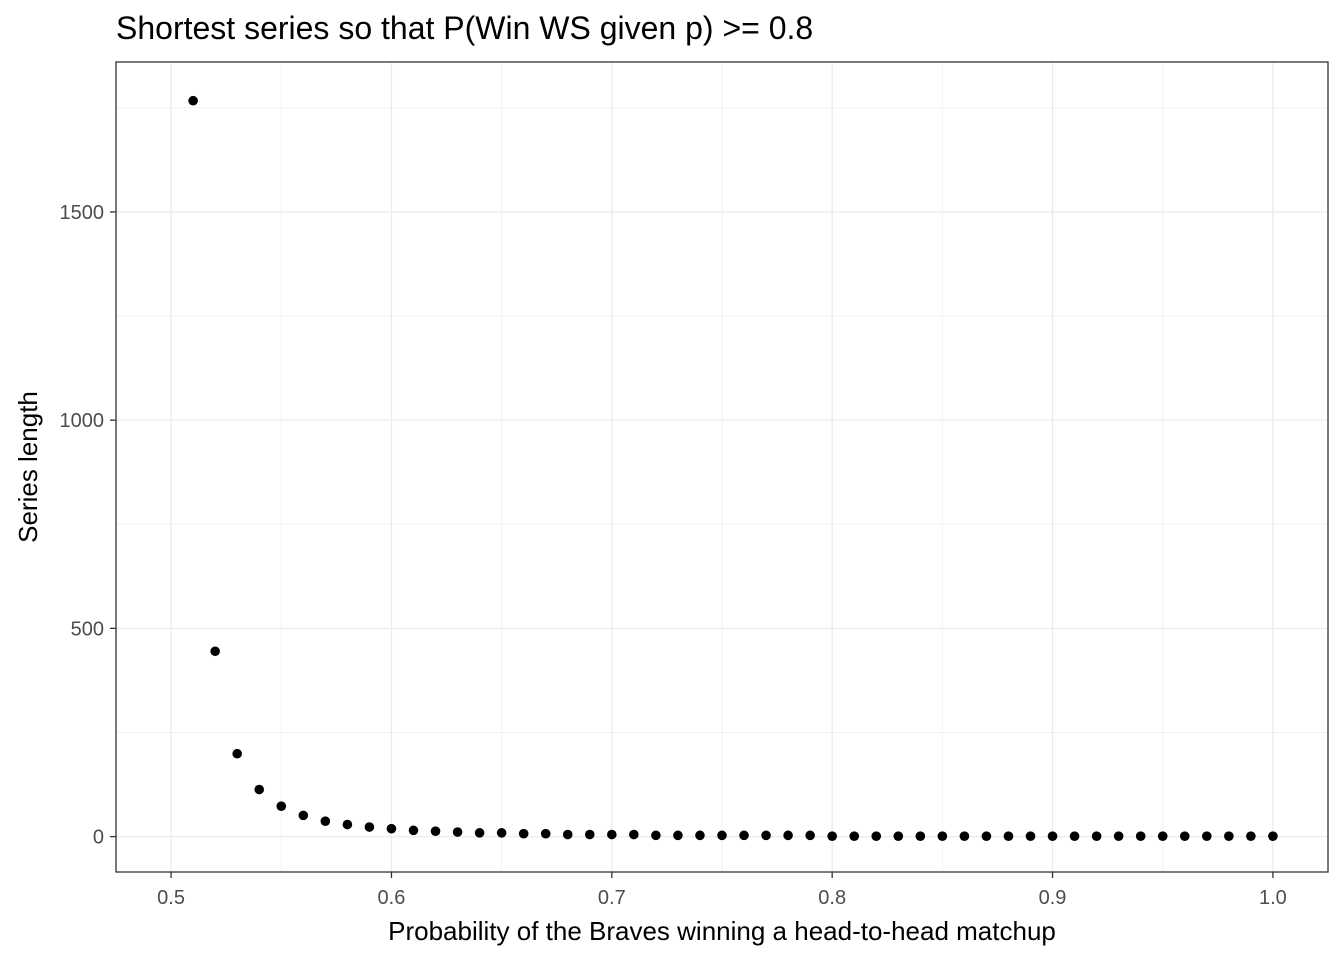 The image size is (1344, 960). What do you see at coordinates (392, 898) in the screenshot?
I see `x-tick-label: 0.6` at bounding box center [392, 898].